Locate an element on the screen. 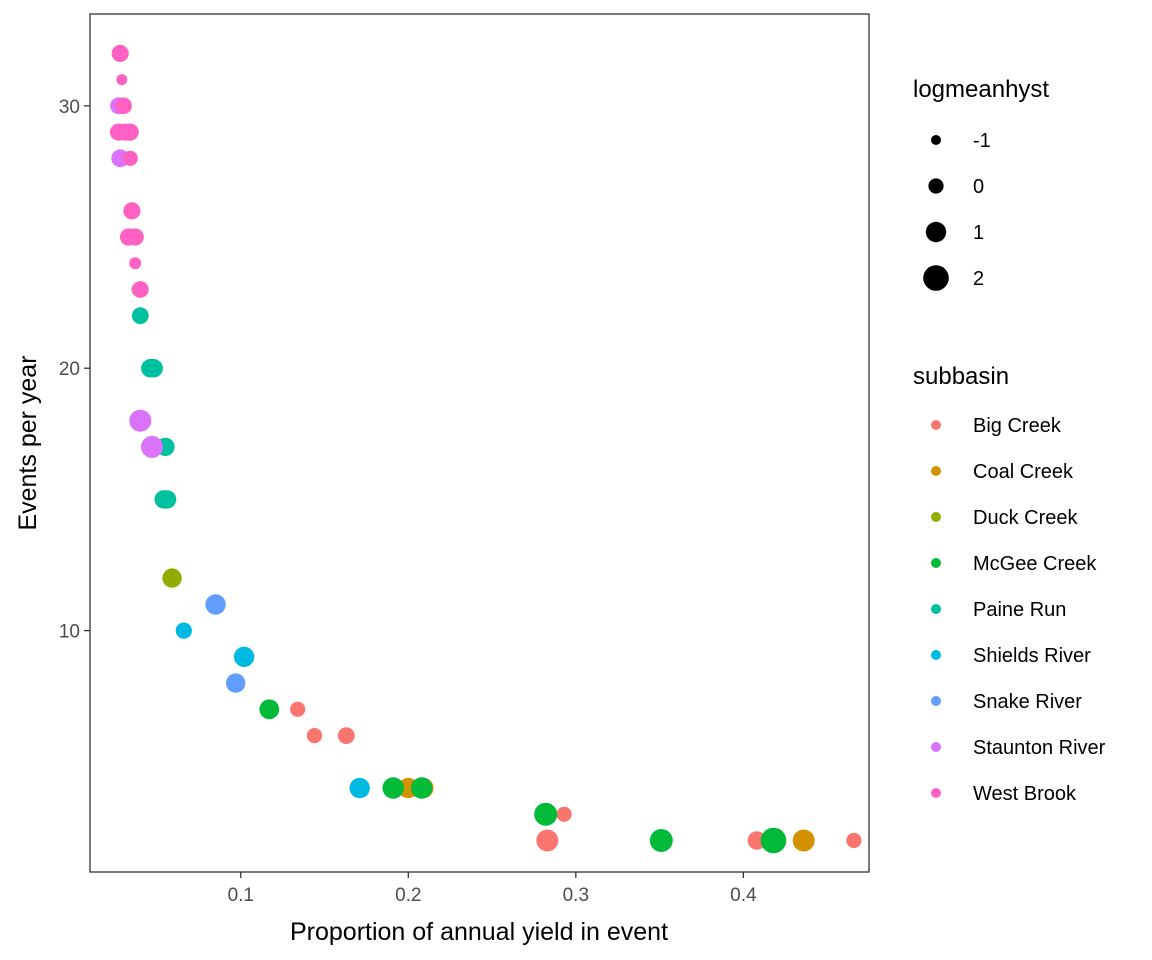 Image resolution: width=1152 pixels, height=960 pixels. color-legend-label: Duck Creek is located at coordinates (1025, 518).